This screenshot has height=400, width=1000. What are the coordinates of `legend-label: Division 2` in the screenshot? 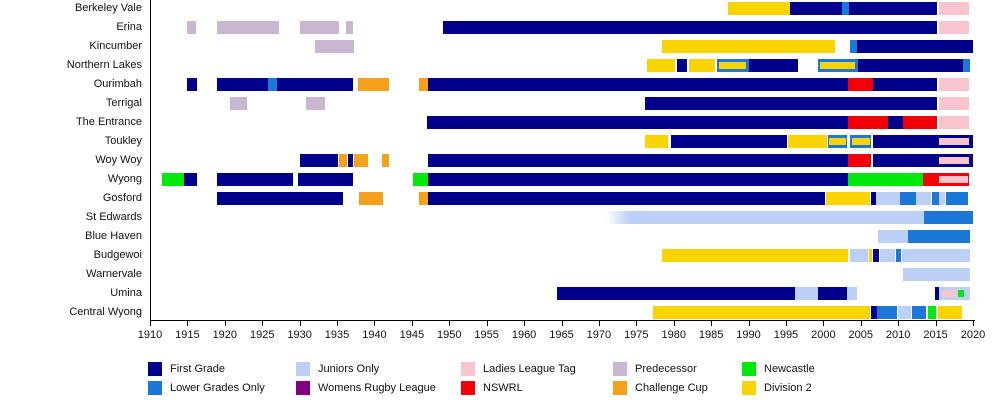 It's located at (788, 388).